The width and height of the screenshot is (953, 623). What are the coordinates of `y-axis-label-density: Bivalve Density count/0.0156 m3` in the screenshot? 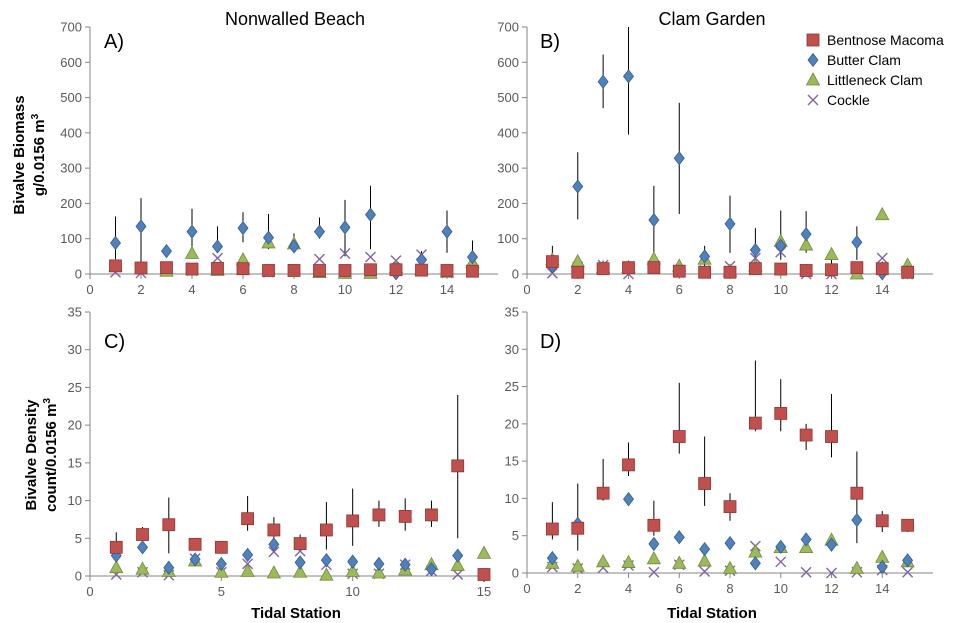 It's located at (41, 455).